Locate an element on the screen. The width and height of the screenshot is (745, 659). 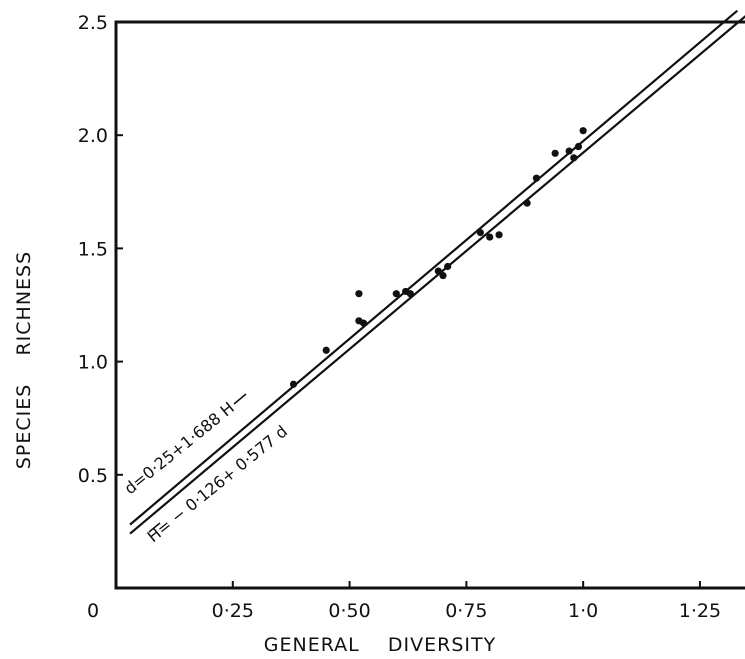
y-axis-title: SPECIES RICHNESS is located at coordinates (24, 360).